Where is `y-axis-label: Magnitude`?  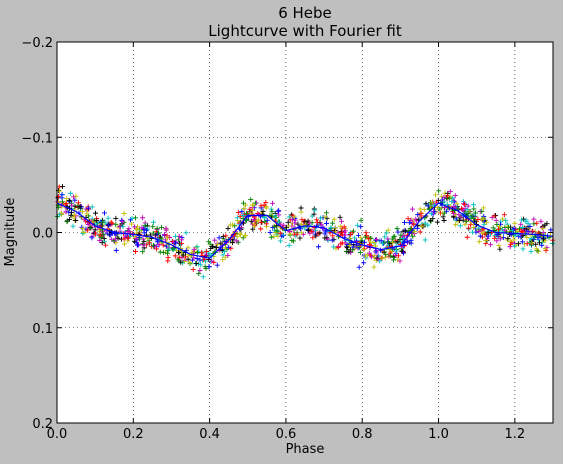
y-axis-label: Magnitude is located at coordinates (10, 232).